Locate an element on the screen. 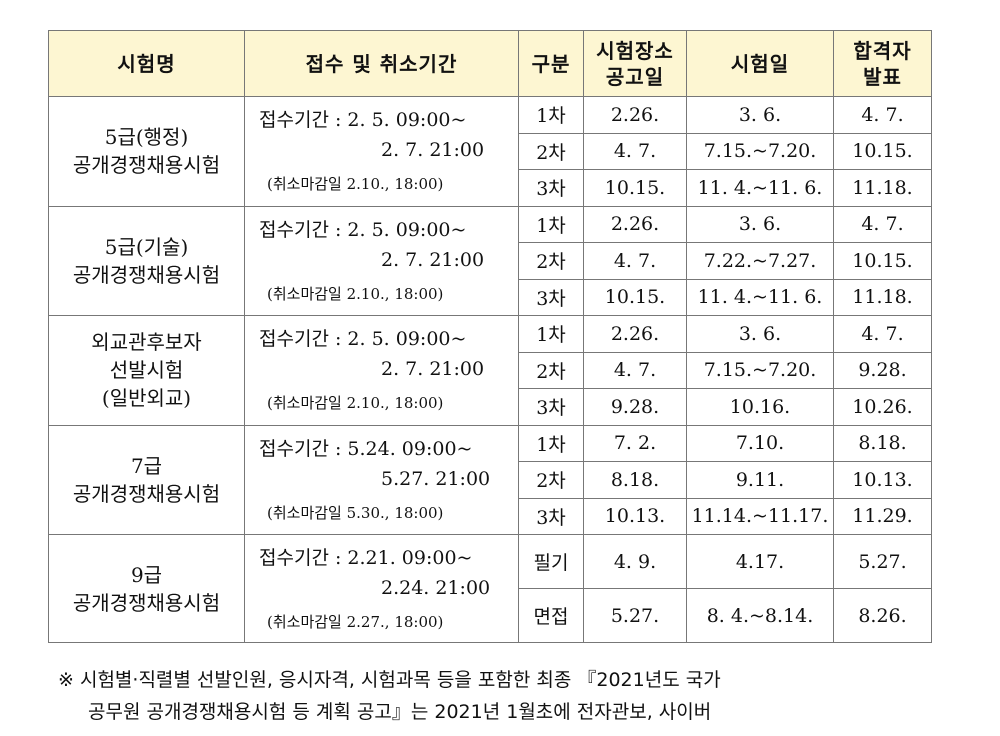 This screenshot has height=736, width=1000. exam-name-line: 외교관후보자 is located at coordinates (146, 342).